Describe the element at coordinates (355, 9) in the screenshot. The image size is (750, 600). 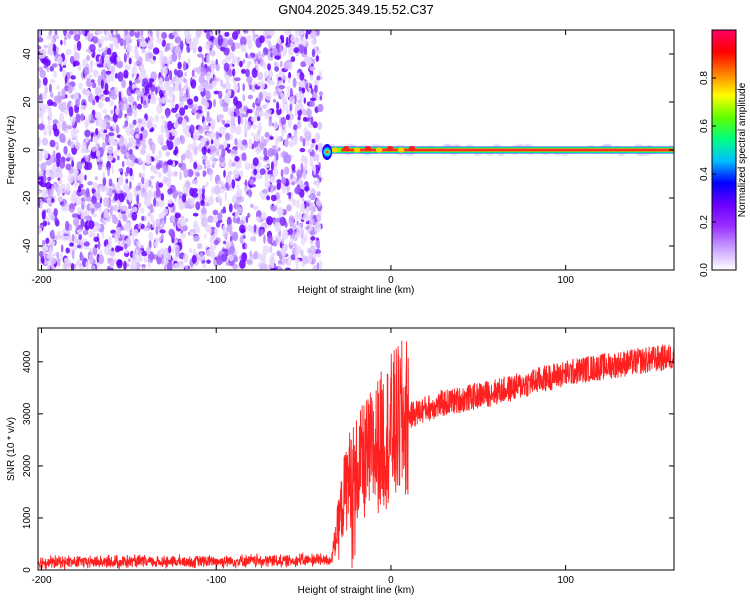
I see `figure-title: GN04.2025.349.15.52.C37` at that location.